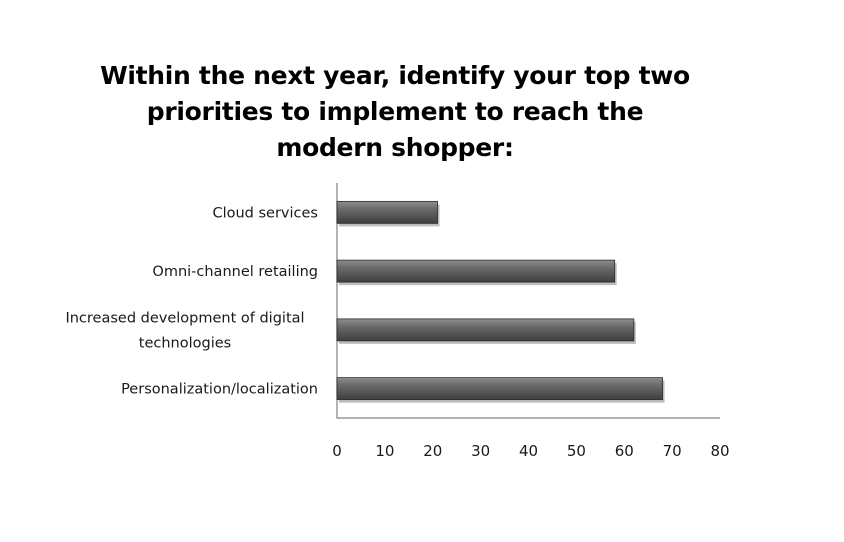  Describe the element at coordinates (432, 451) in the screenshot. I see `x-tick-label: 20` at that location.